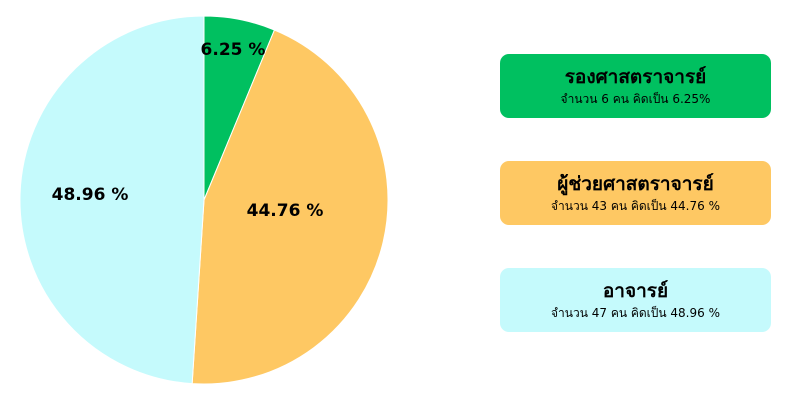  What do you see at coordinates (233, 50) in the screenshot?
I see `pie-slice-label-0: 6.25 %` at bounding box center [233, 50].